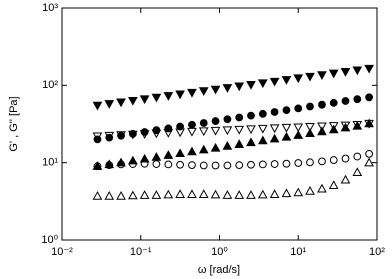 This screenshot has height=279, width=392. What do you see at coordinates (50, 163) in the screenshot?
I see `y-tick-label: 10¹` at bounding box center [50, 163].